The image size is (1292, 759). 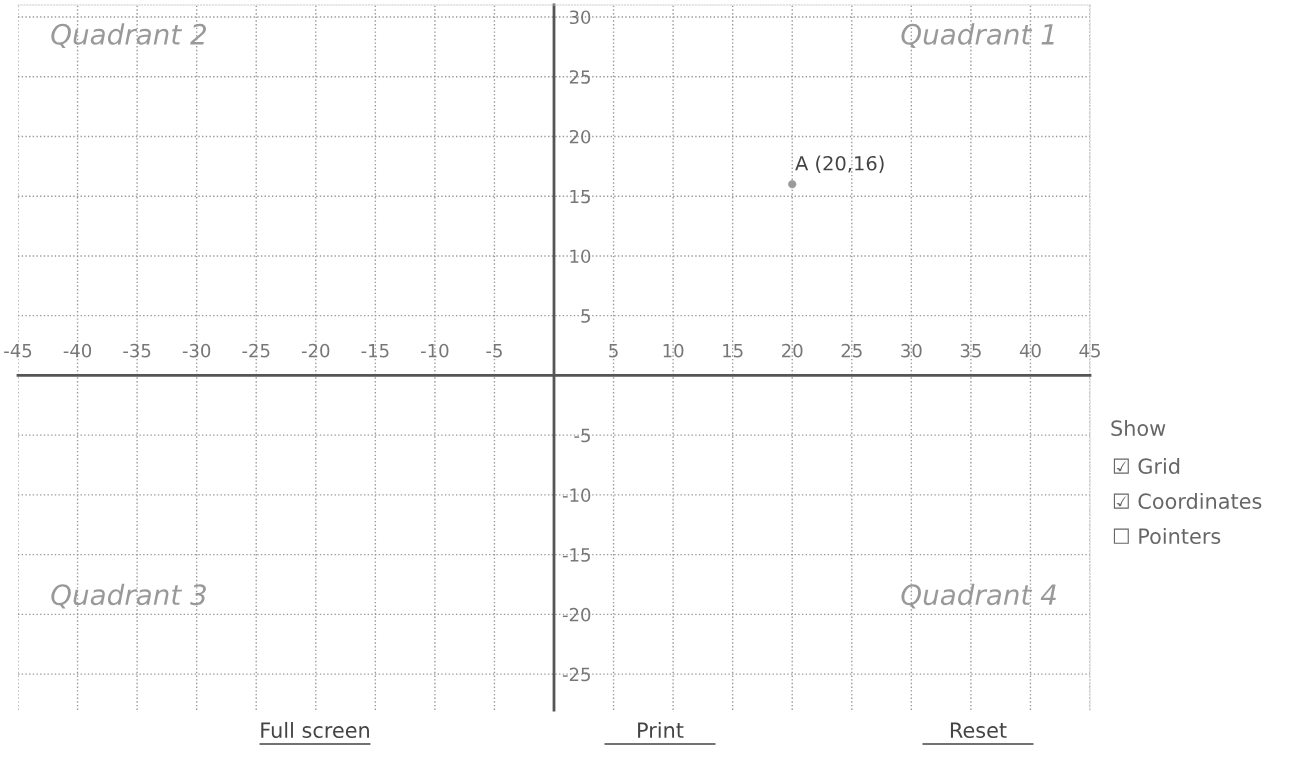 I want to click on y-tick-label: -15, so click(x=576, y=555).